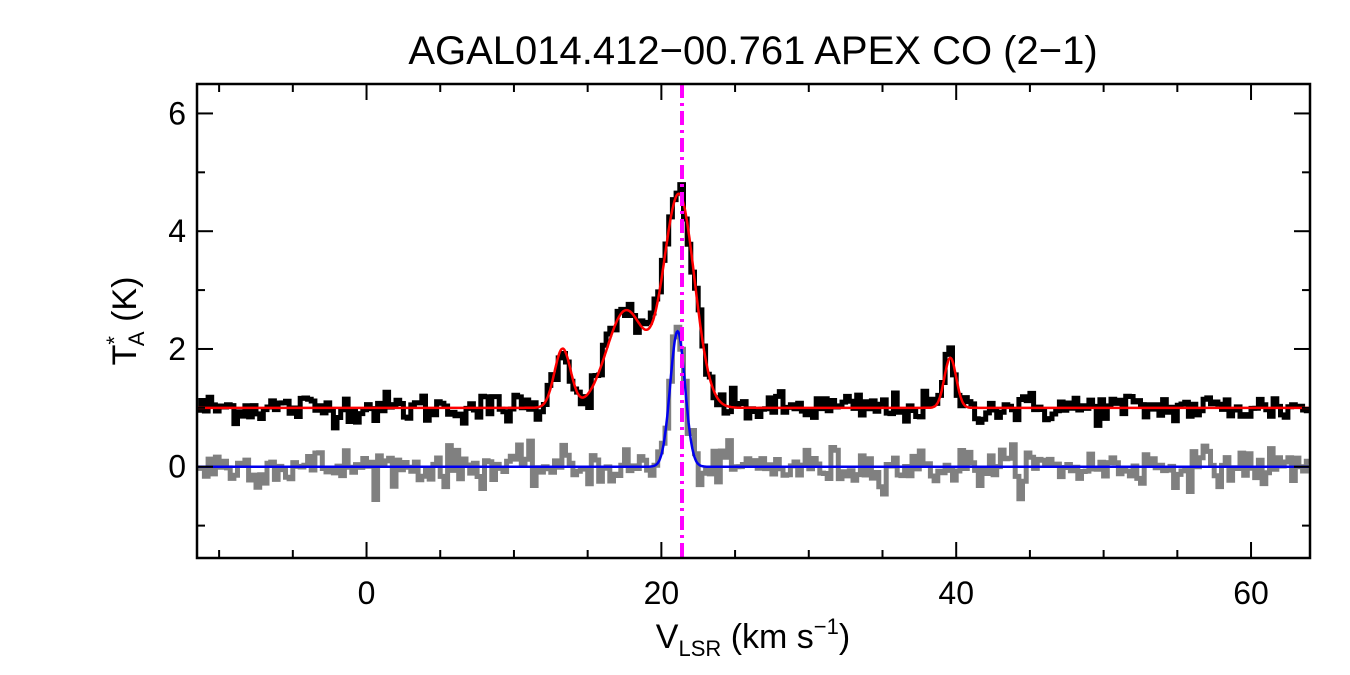  I want to click on y-tick-label: 0, so click(177, 467).